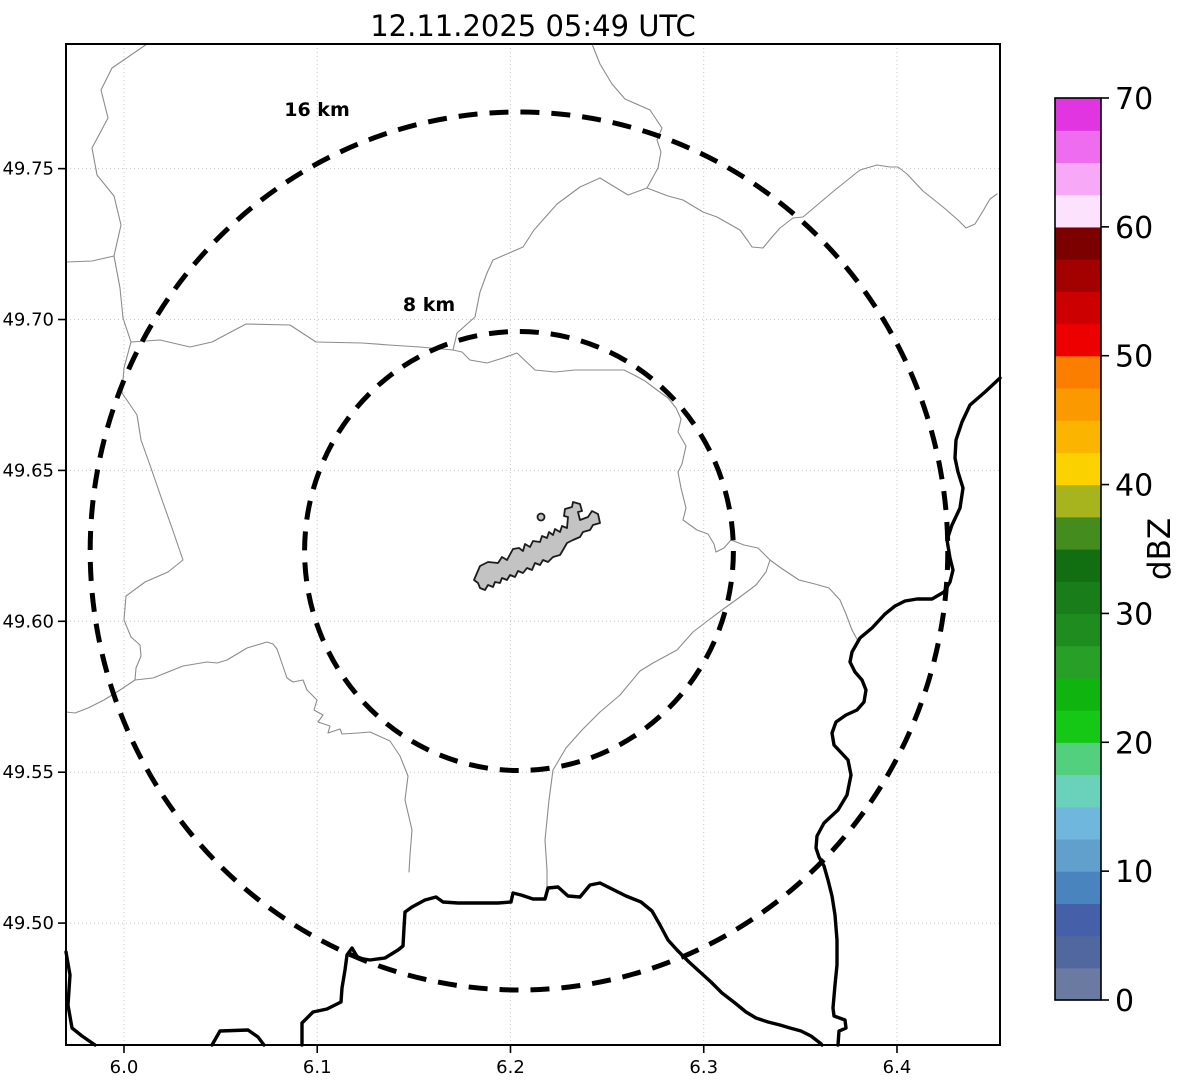 The height and width of the screenshot is (1084, 1188). I want to click on y-tick-label: 49.50, so click(28, 923).